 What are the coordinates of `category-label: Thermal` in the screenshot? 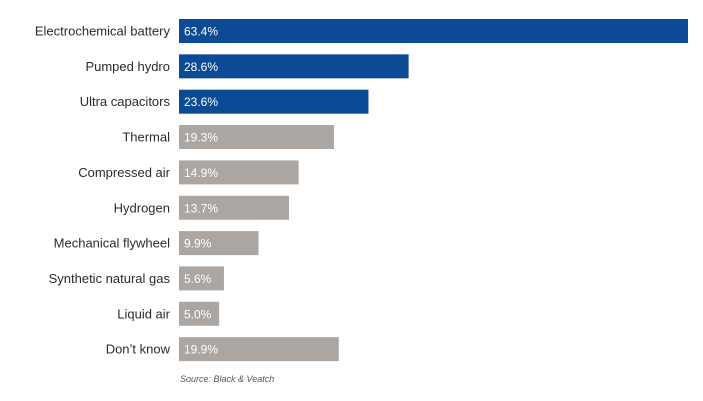 It's located at (146, 137).